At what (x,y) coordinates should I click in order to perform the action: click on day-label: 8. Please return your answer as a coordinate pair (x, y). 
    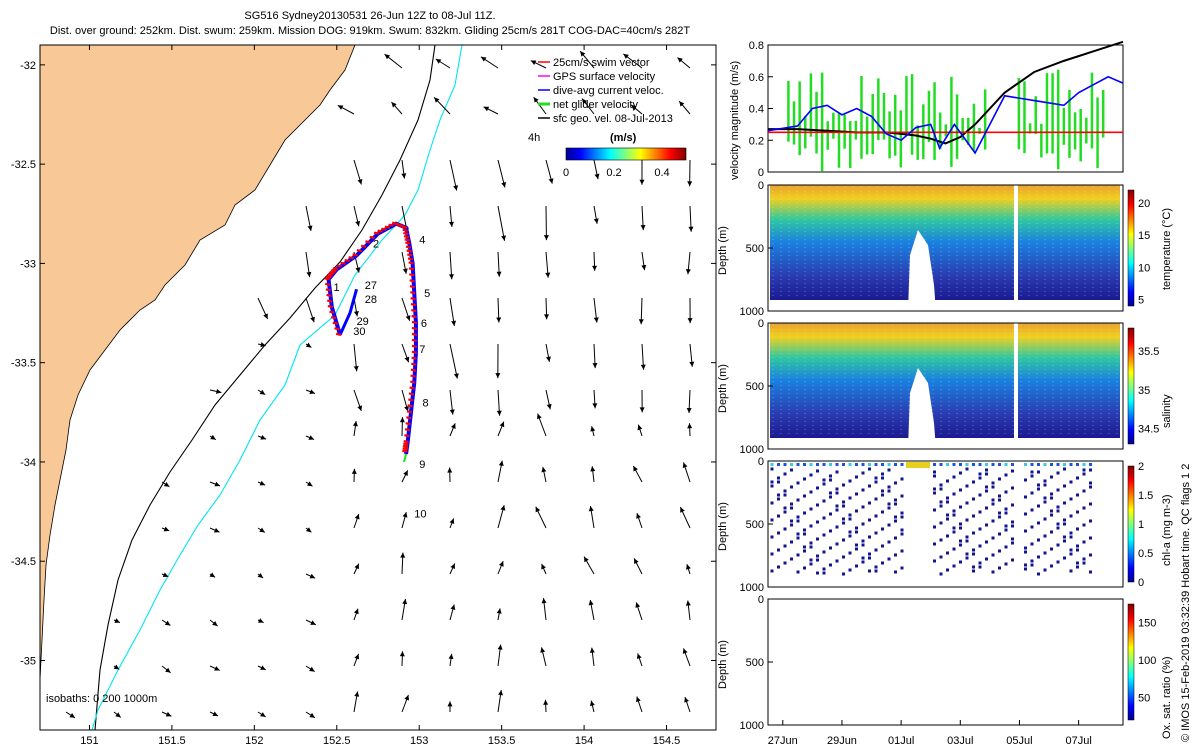
    Looking at the image, I should click on (426, 403).